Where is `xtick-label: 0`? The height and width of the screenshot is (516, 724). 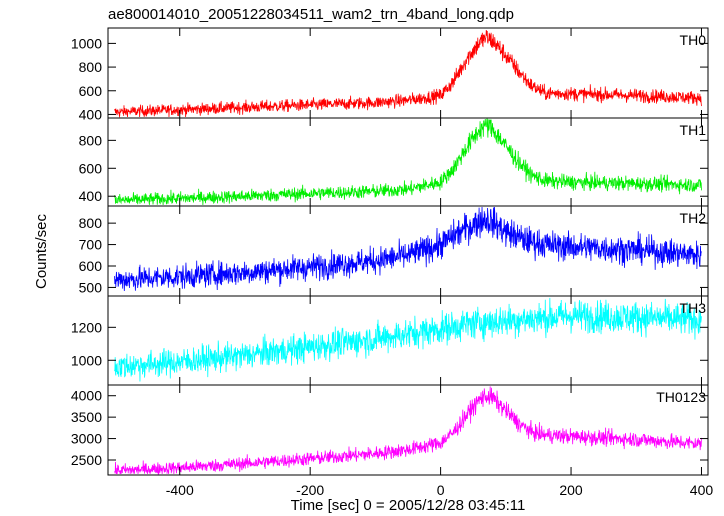
xtick-label: 0 is located at coordinates (441, 490).